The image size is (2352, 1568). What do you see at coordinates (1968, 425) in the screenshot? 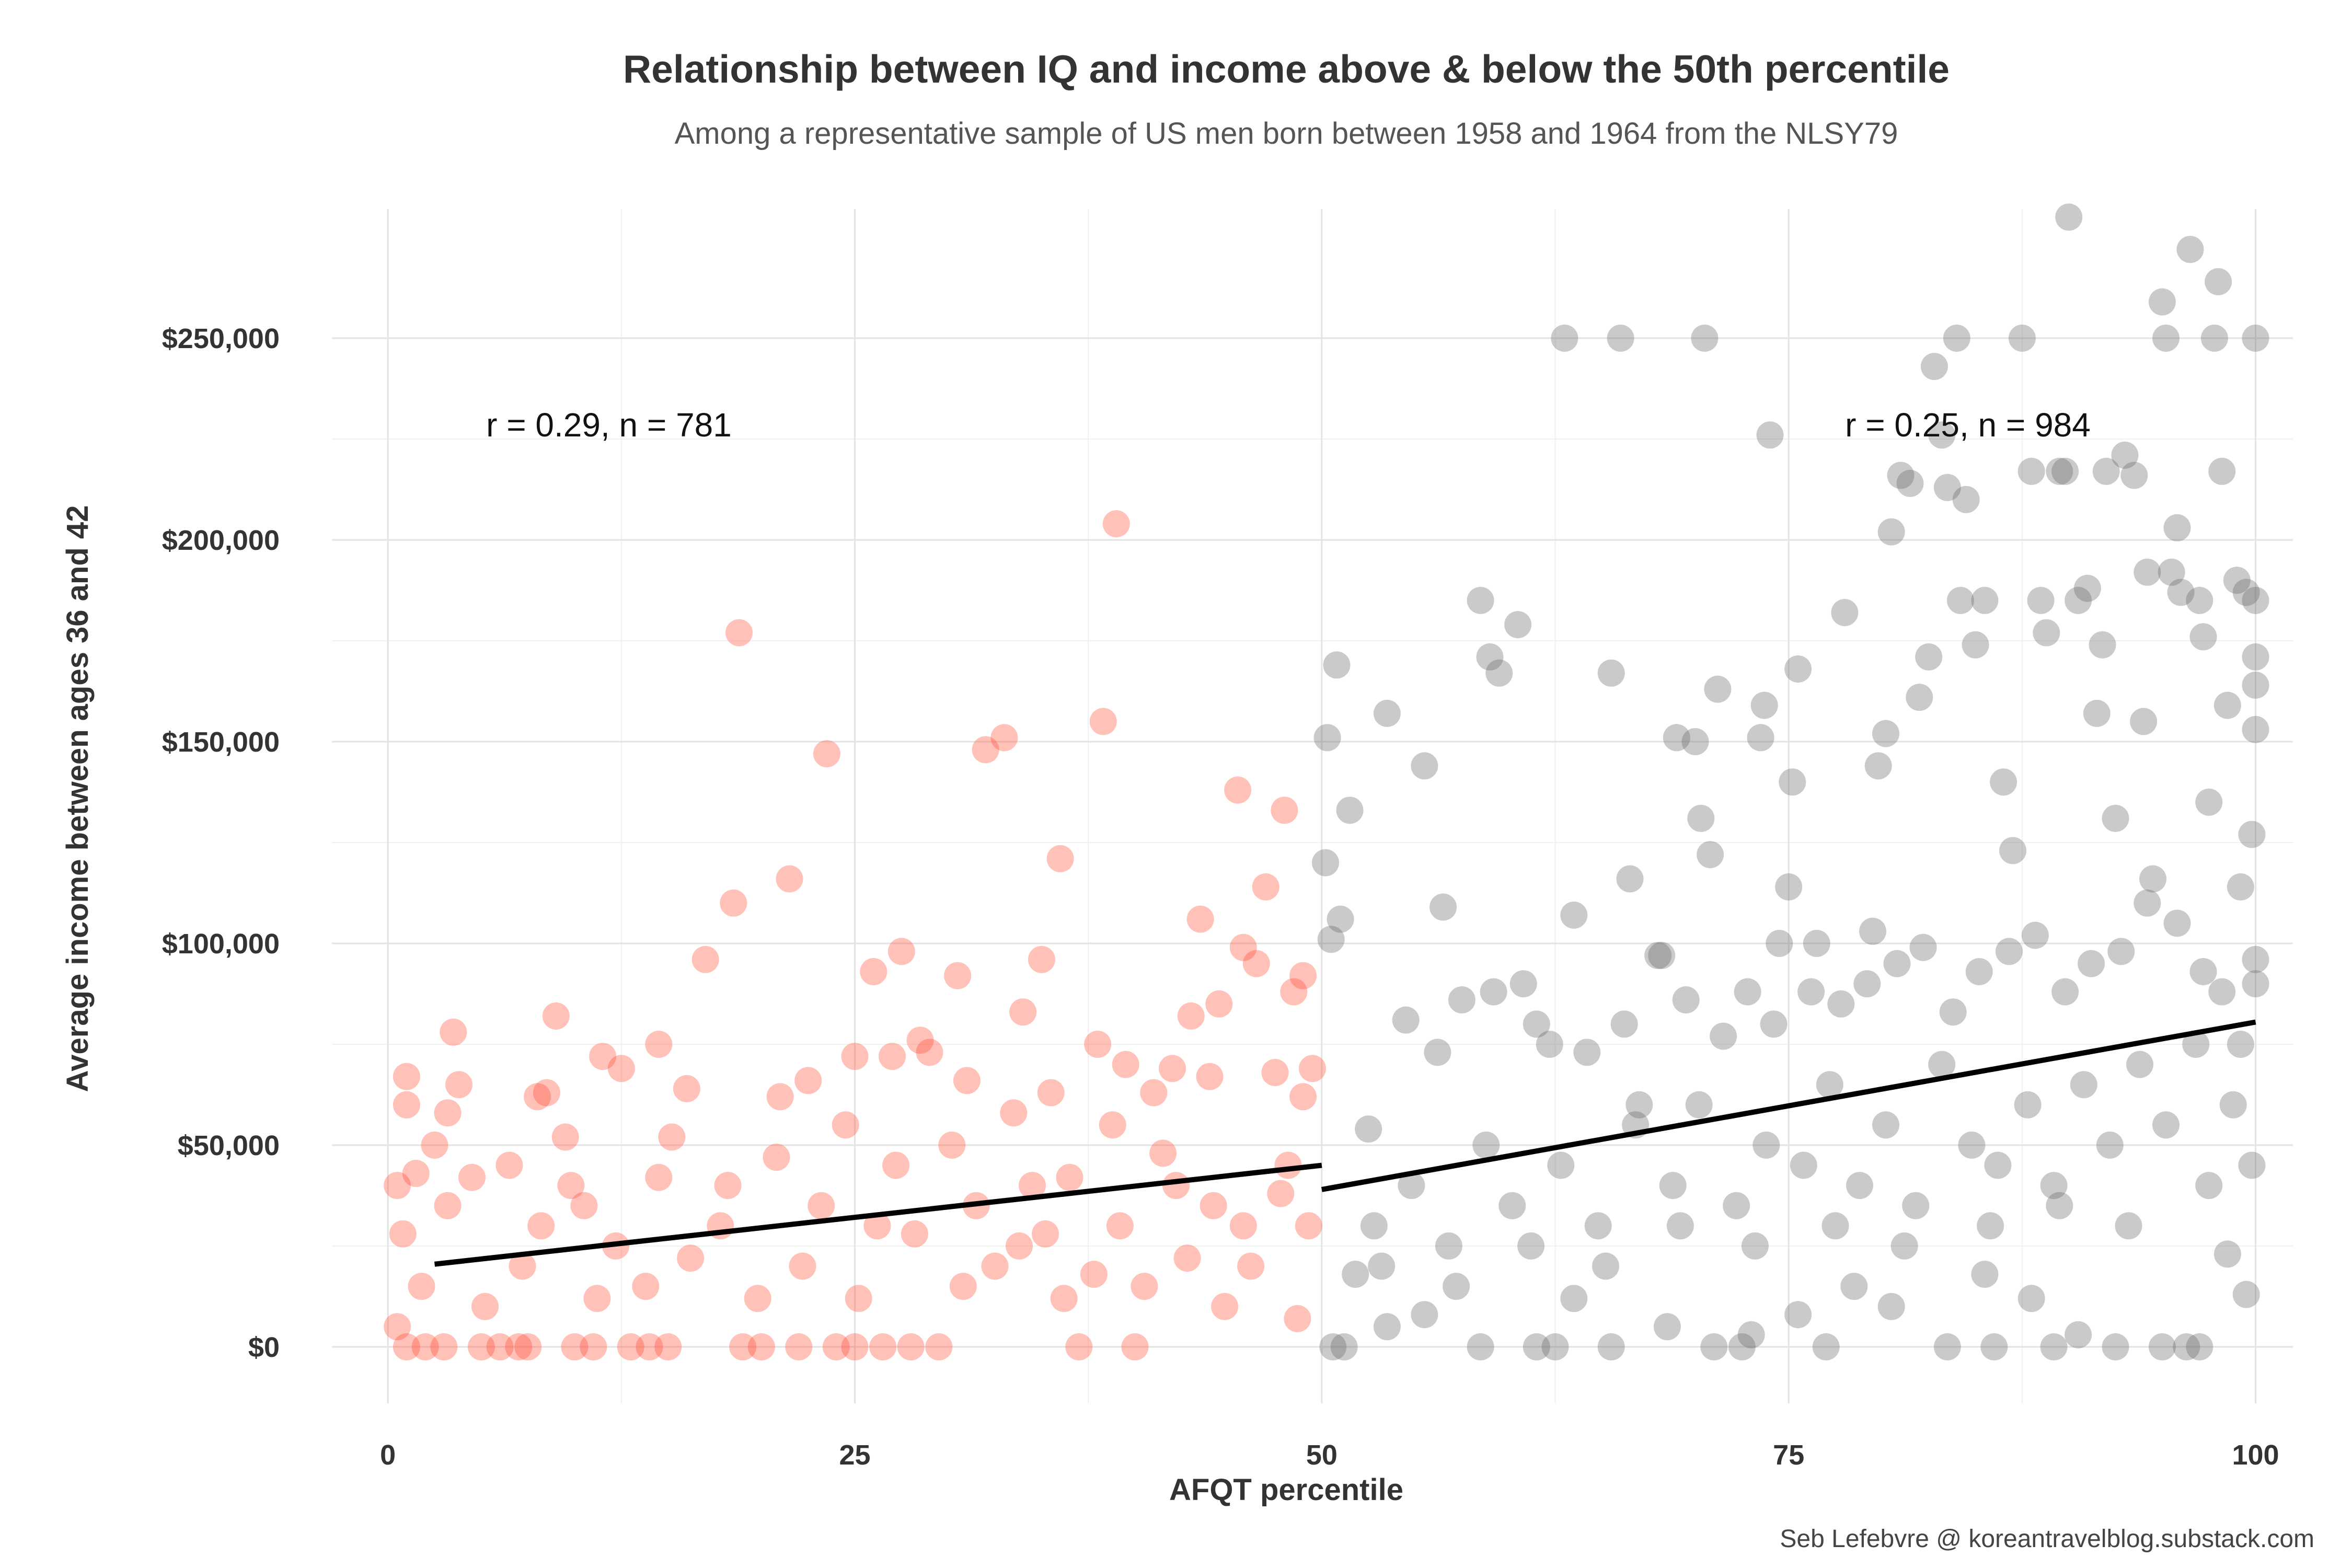
I see `annotation-right: r = 0.25, n = 984` at bounding box center [1968, 425].